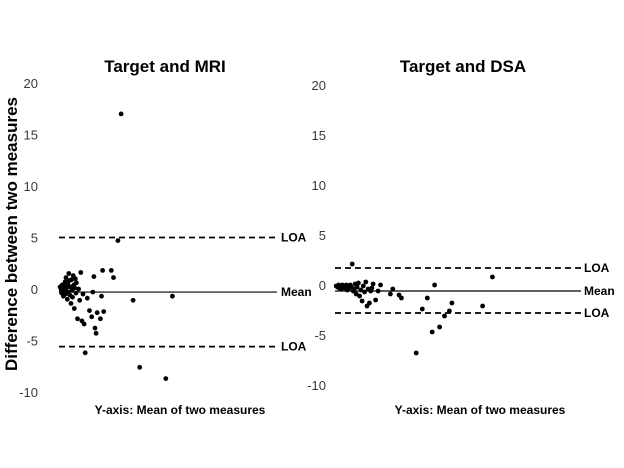 This screenshot has width=624, height=468. Describe the element at coordinates (463, 66) in the screenshot. I see `chart-title: Target and DSA` at that location.